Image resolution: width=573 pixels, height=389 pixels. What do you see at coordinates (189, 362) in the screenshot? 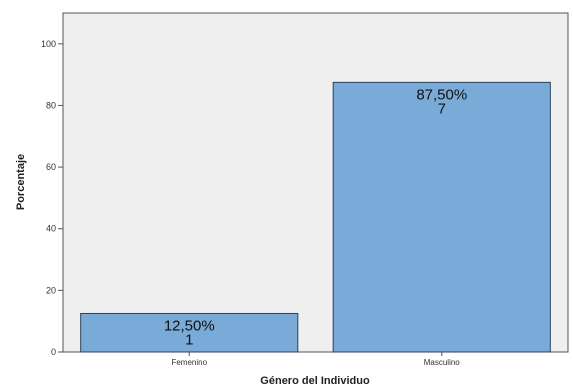
I see `x-tick-label: Femenino` at bounding box center [189, 362].